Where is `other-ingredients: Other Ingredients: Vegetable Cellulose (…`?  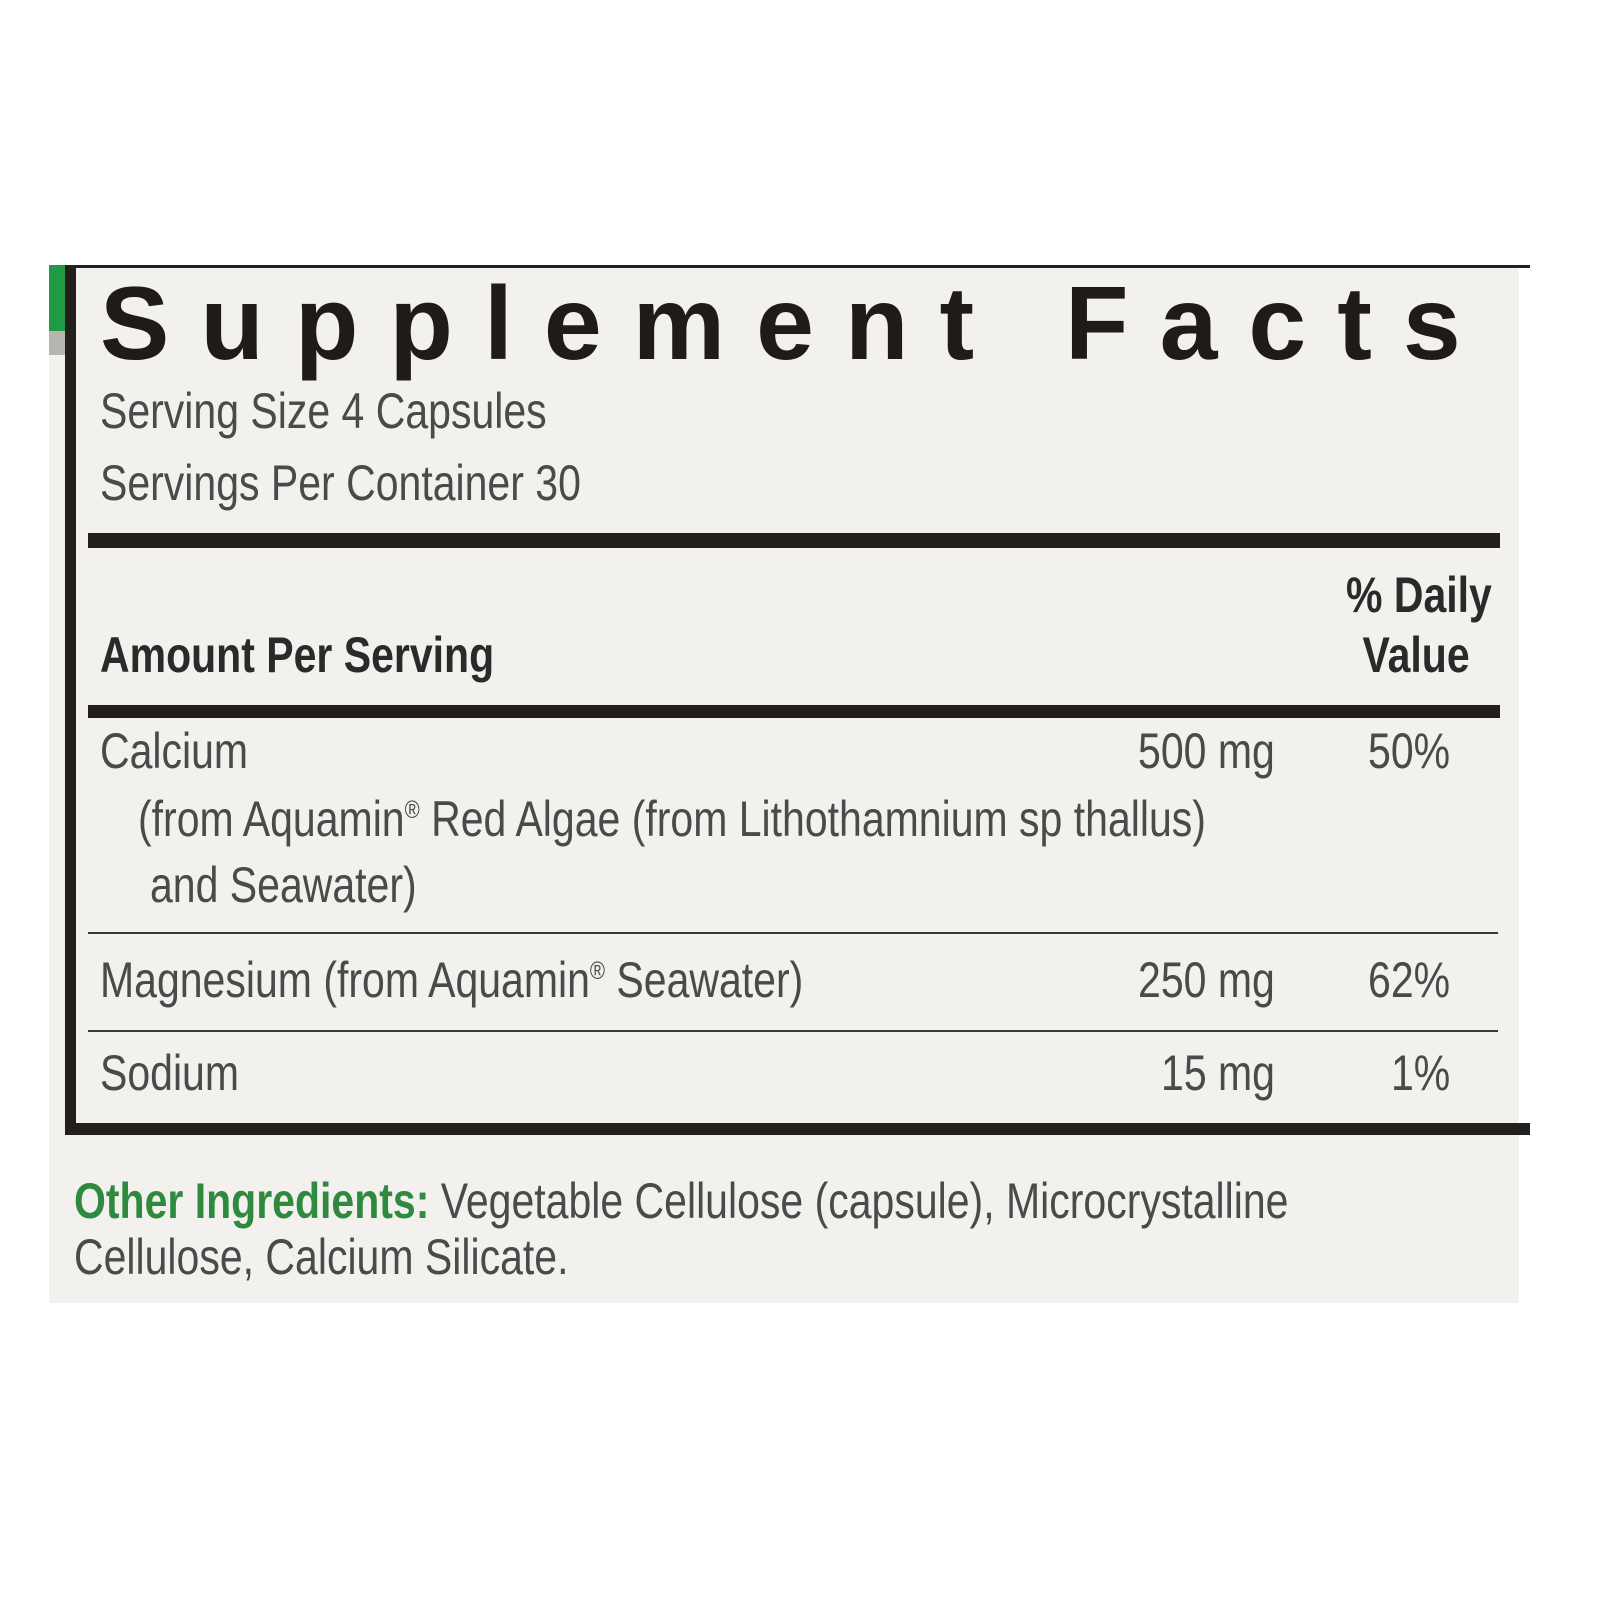 other-ingredients: Other Ingredients: Vegetable Cellulose (… is located at coordinates (681, 1201).